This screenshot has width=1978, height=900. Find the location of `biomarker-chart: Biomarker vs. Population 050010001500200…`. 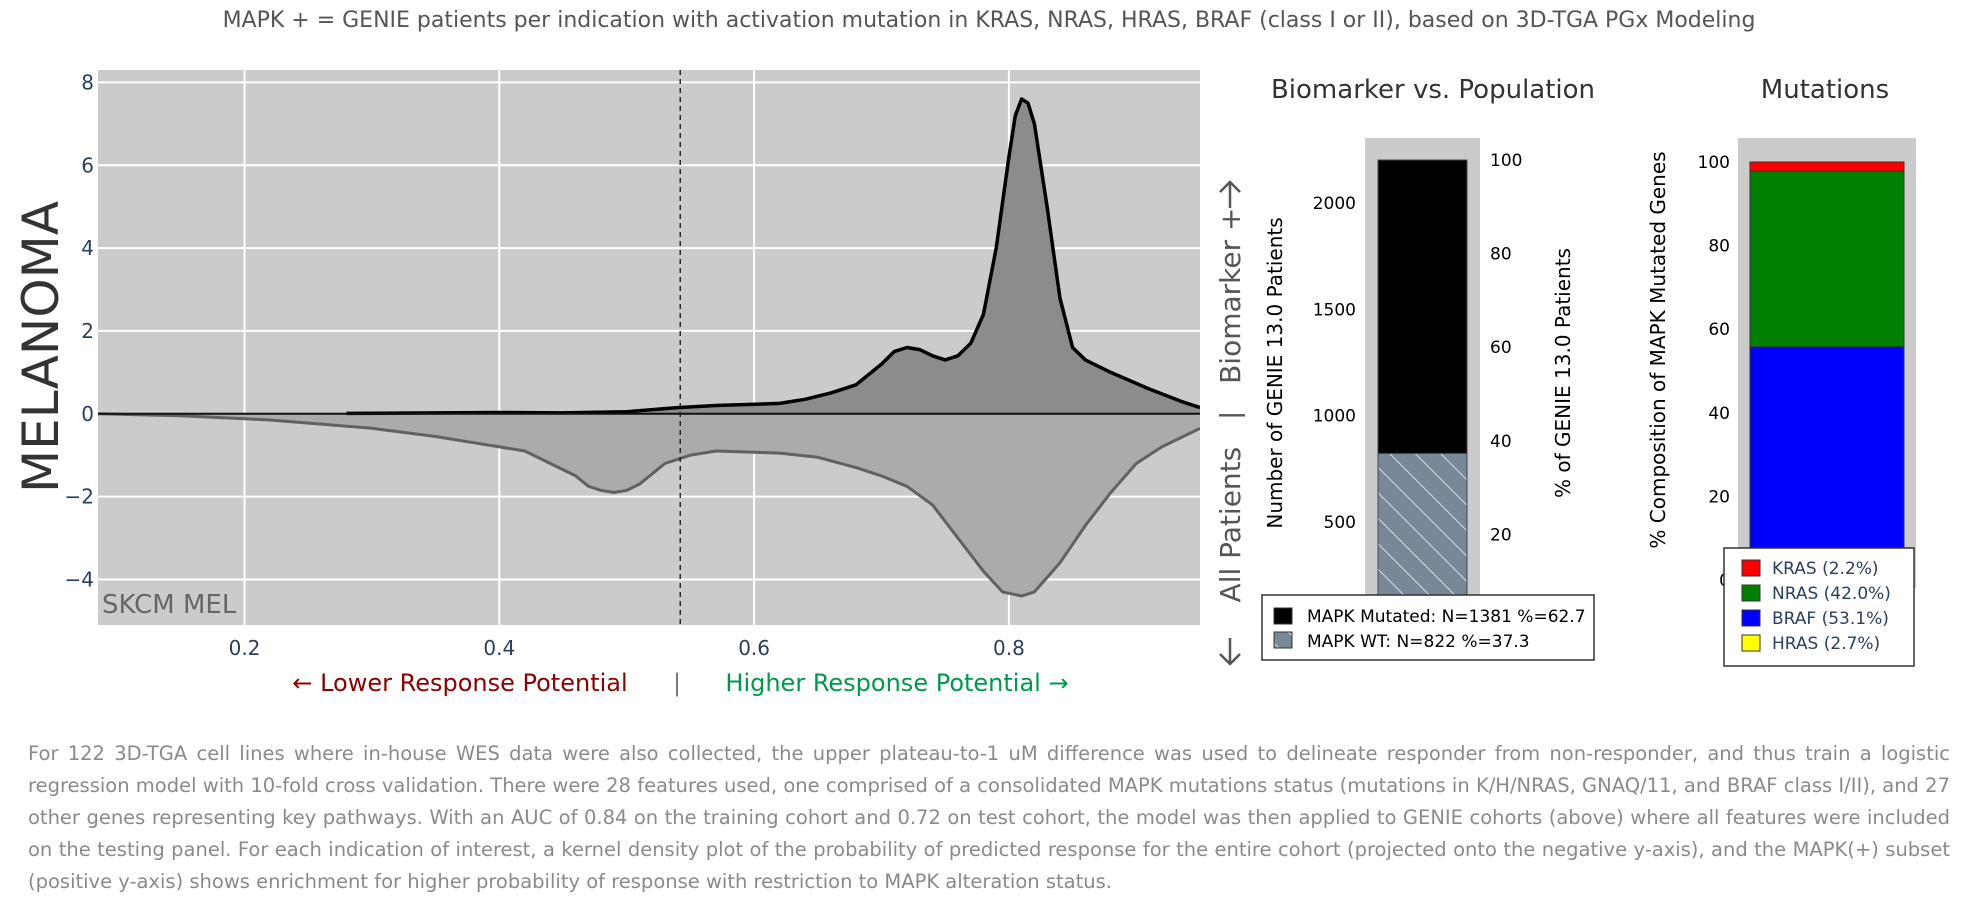

biomarker-chart: Biomarker vs. Population 050010001500200… is located at coordinates (1428, 368).